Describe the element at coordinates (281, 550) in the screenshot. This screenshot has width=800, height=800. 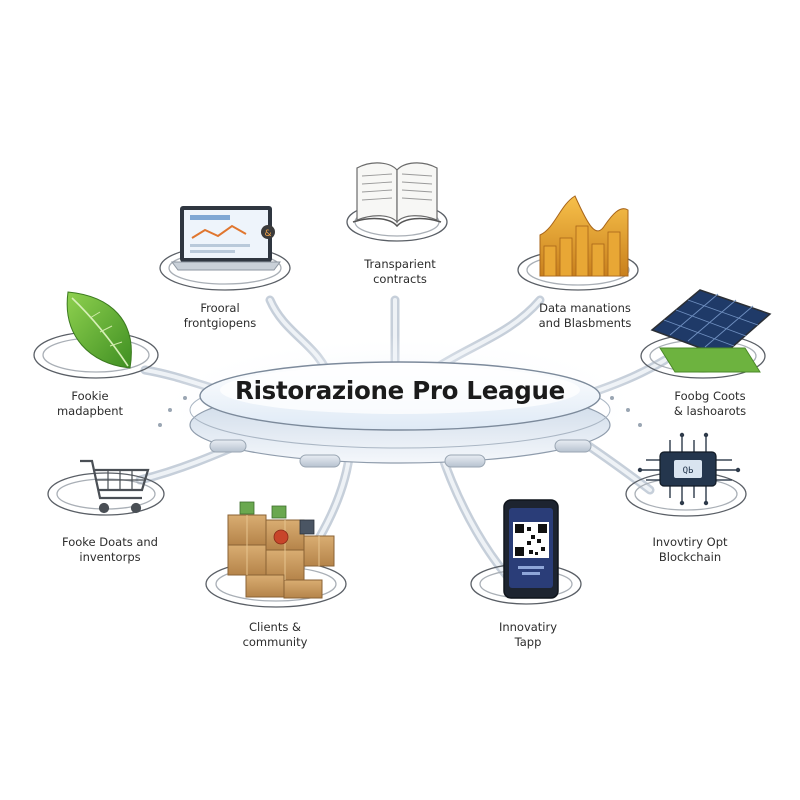
I see `boxes-icon` at that location.